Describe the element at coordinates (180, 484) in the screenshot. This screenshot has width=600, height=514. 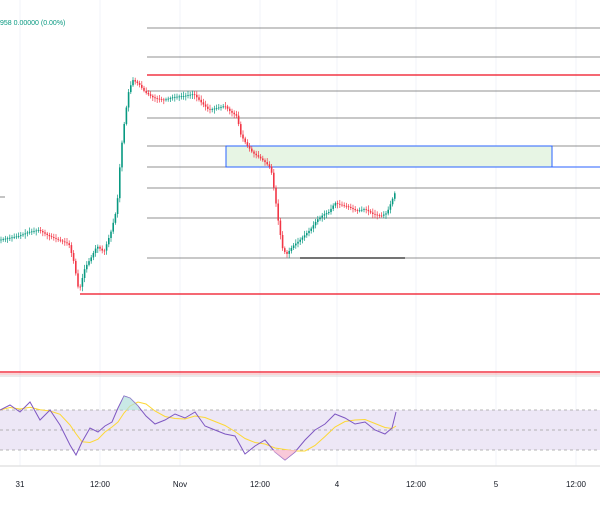
I see `time-label: Nov` at that location.